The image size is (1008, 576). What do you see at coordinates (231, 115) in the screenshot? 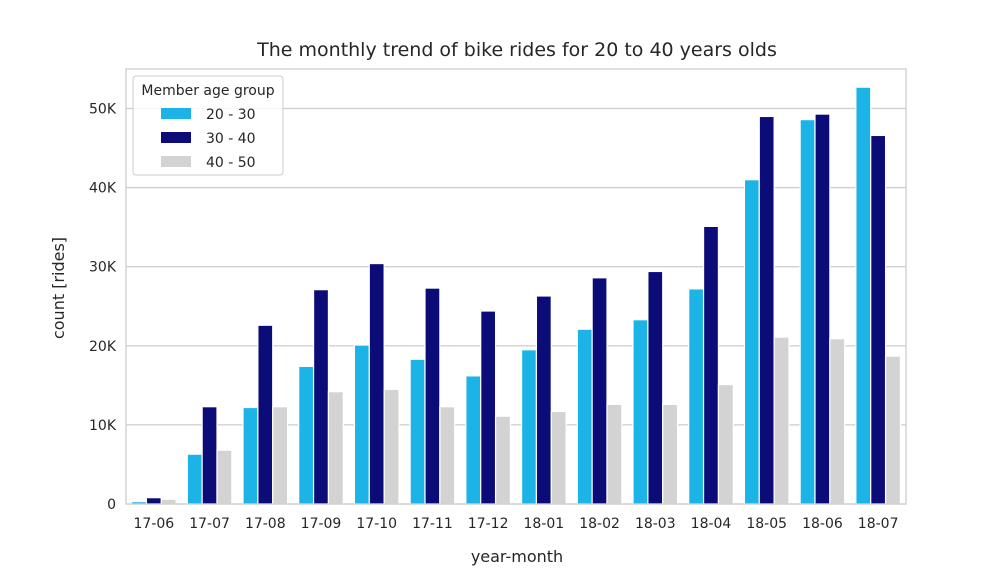
I see `legend-item-label: 20 - 30` at bounding box center [231, 115].